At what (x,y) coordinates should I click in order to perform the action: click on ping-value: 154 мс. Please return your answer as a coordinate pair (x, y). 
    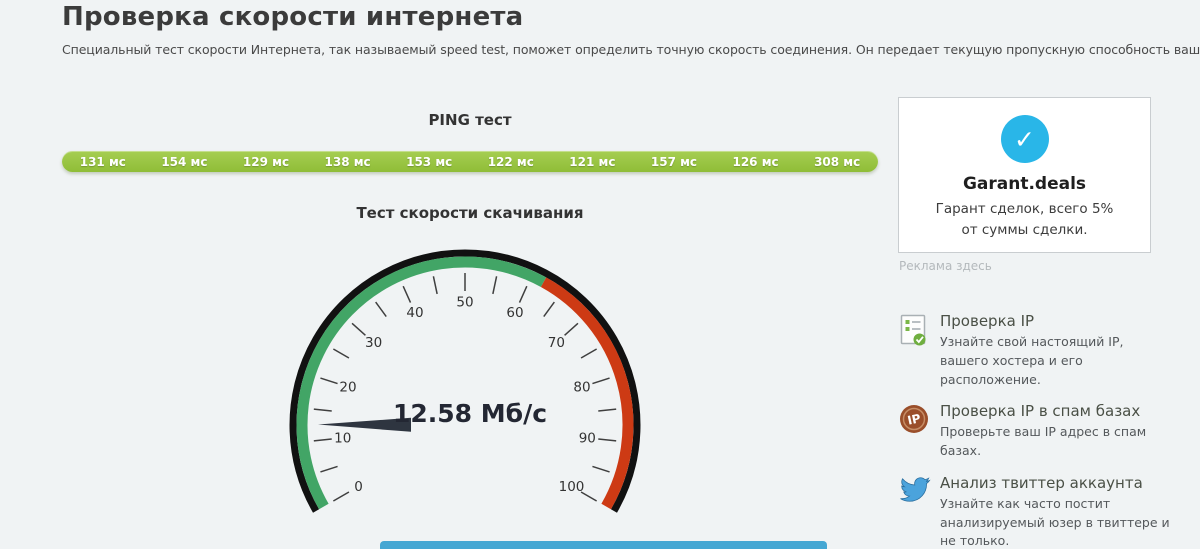
    Looking at the image, I should click on (184, 161).